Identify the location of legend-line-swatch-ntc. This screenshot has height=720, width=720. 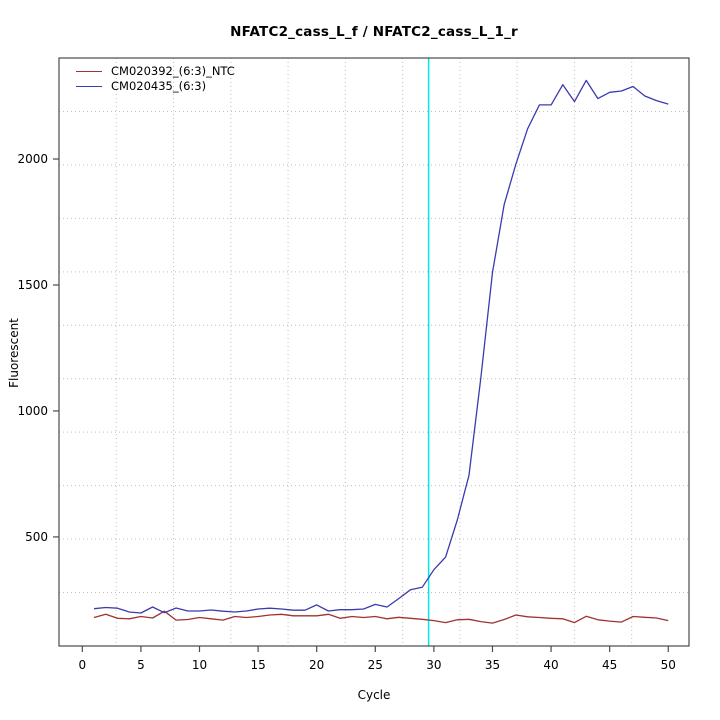
(89, 71).